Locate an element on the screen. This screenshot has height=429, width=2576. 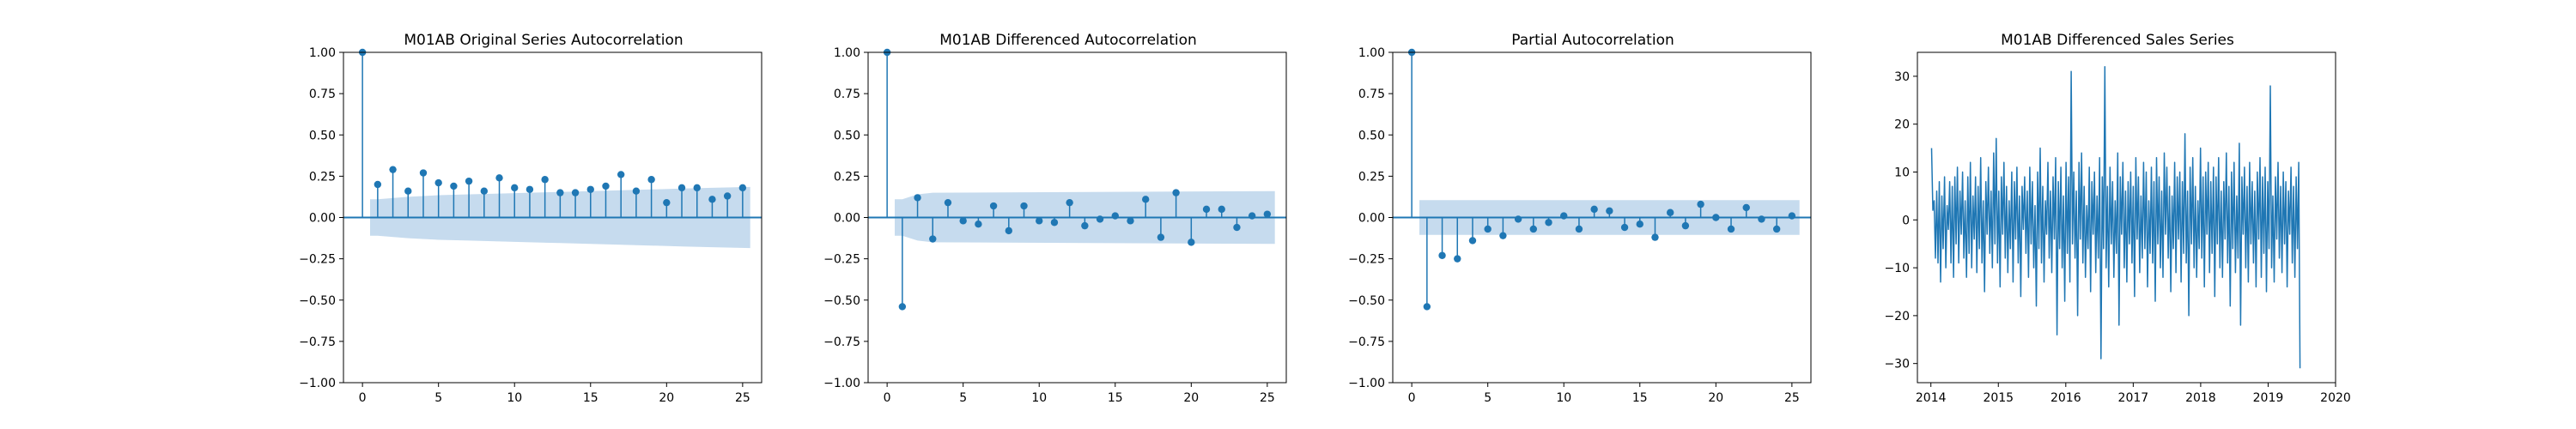
y-tick-label: 0 is located at coordinates (1906, 220).